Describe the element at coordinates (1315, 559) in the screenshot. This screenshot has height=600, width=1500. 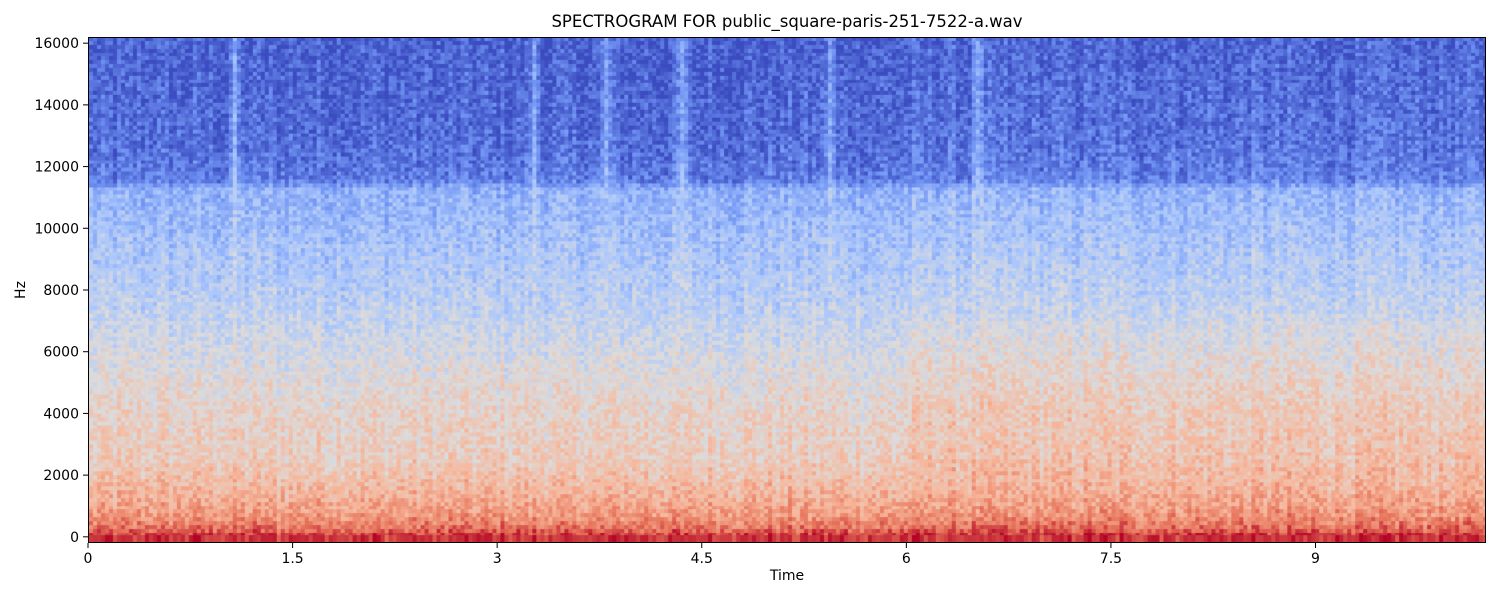
I see `x-tick-label: 9` at that location.